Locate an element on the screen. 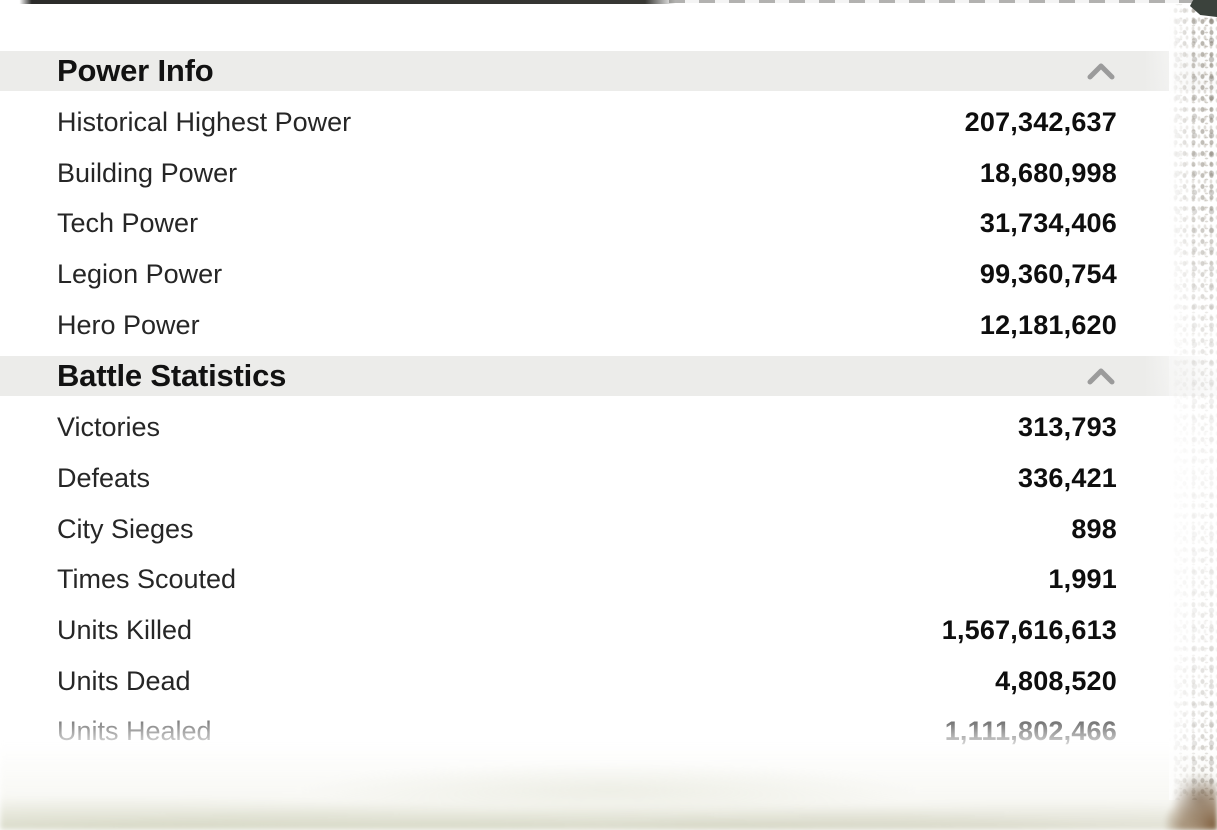 The image size is (1217, 830). stat-label: Historical Highest Power is located at coordinates (204, 121).